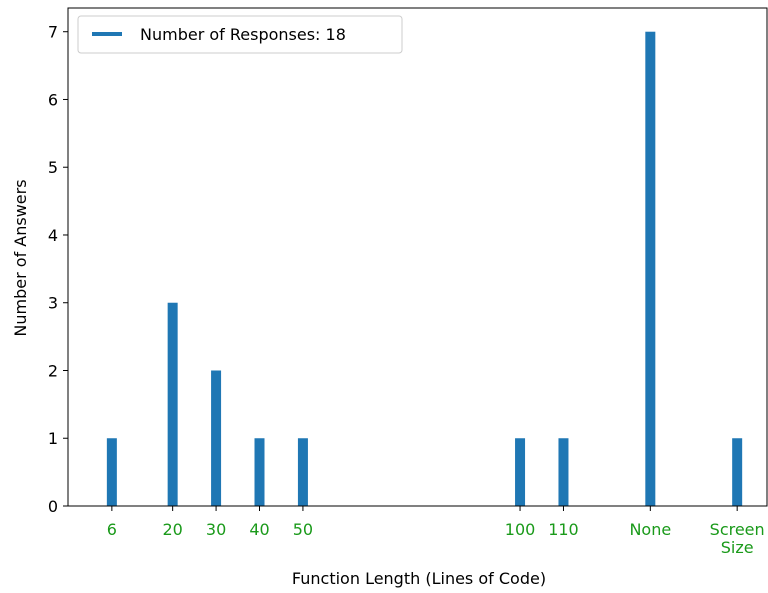 The height and width of the screenshot is (593, 768). I want to click on legend: Number of Responses: 18, so click(240, 34).